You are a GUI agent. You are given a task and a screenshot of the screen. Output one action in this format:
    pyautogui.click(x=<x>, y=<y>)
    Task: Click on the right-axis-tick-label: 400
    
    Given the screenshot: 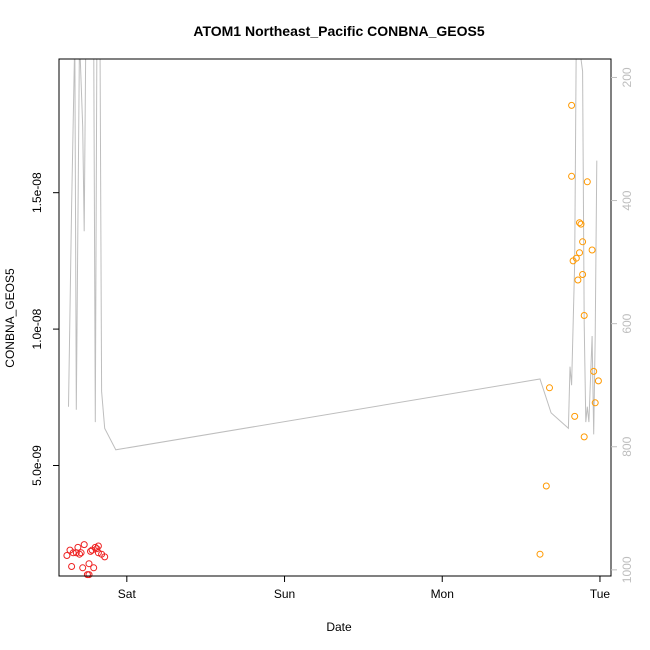 What is the action you would take?
    pyautogui.click(x=627, y=200)
    